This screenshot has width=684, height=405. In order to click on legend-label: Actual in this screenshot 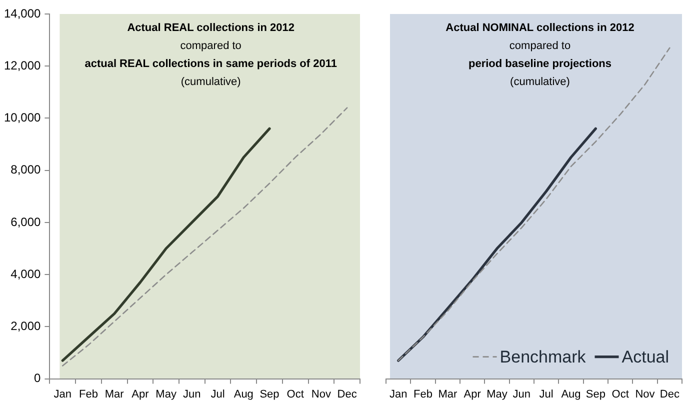, I will do `click(645, 356)`.